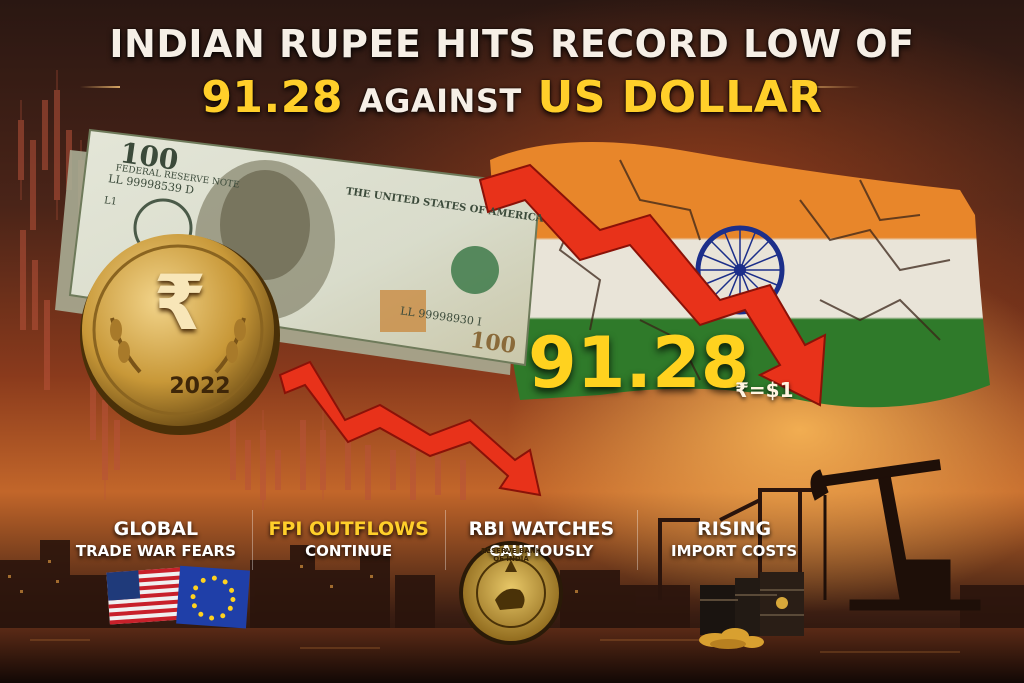 This screenshot has width=1024, height=683. What do you see at coordinates (440, 101) in the screenshot?
I see `headline-against: AGAINST` at bounding box center [440, 101].